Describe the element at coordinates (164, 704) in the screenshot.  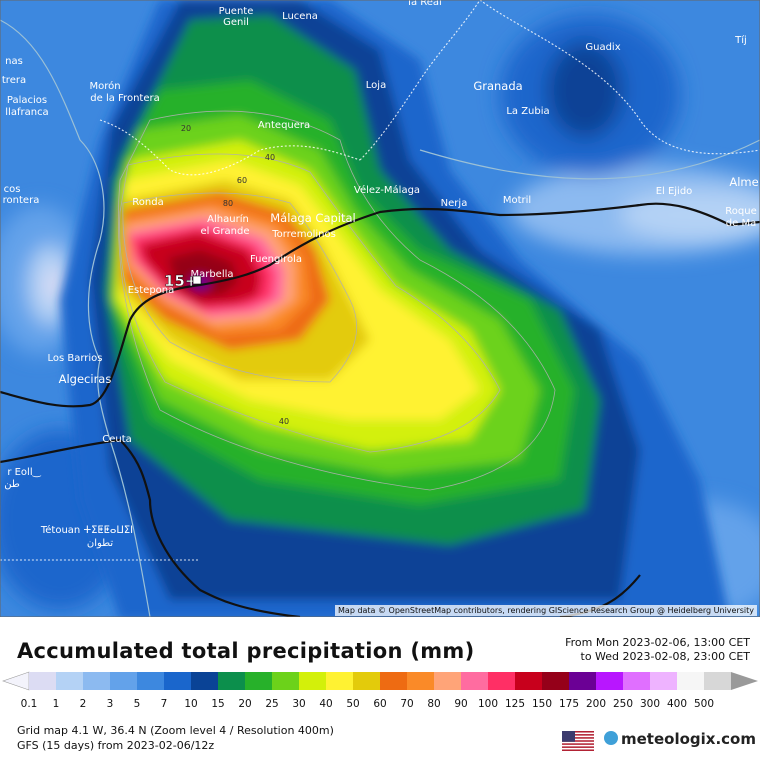
I see `colorbar-tick-label: 7` at that location.